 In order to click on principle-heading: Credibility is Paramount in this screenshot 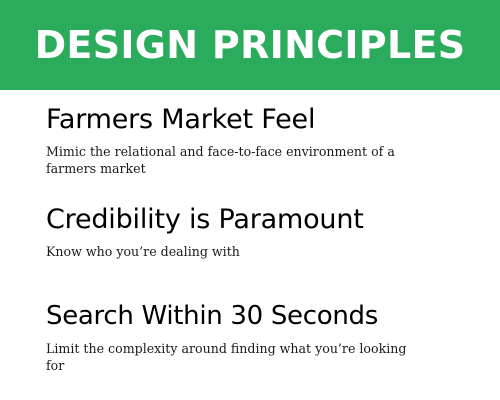, I will do `click(205, 219)`.